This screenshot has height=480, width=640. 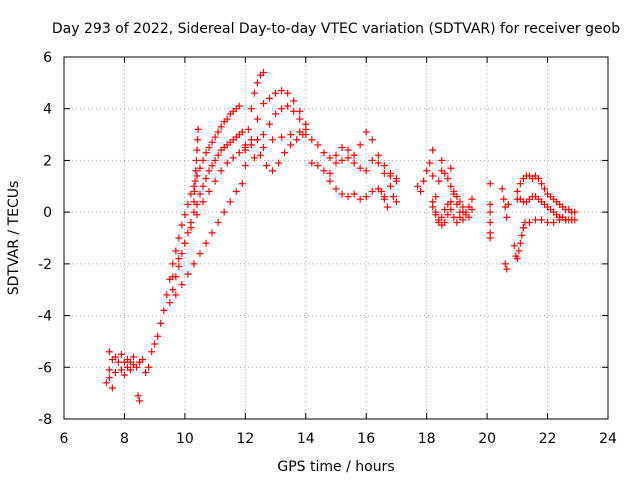 I want to click on y-tick-label: 4, so click(x=47, y=110).